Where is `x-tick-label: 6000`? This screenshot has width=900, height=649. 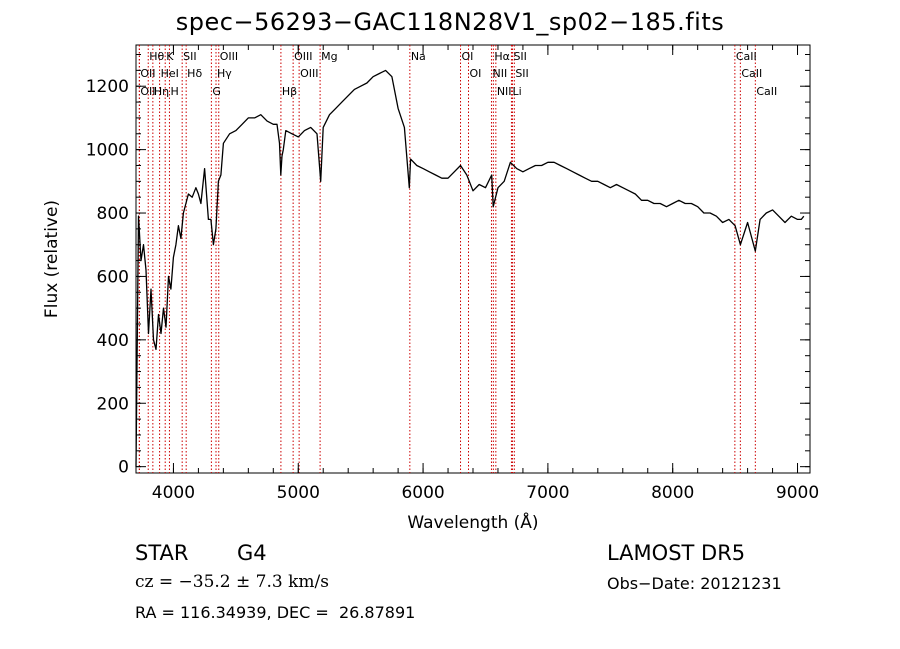 x-tick-label: 6000 is located at coordinates (422, 493).